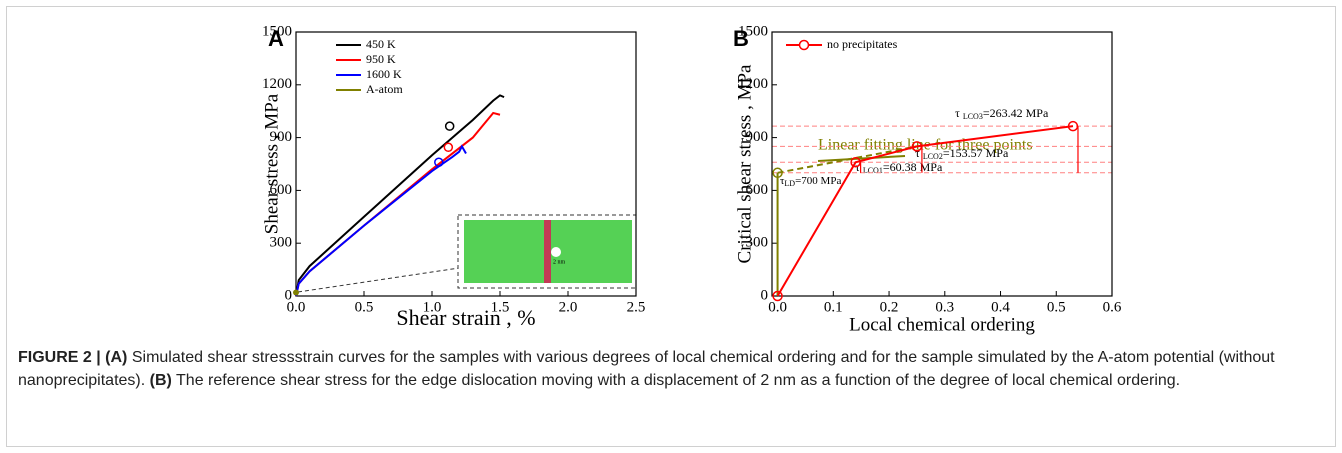 The height and width of the screenshot is (453, 1342). Describe the element at coordinates (547, 251) in the screenshot. I see `inset-band` at that location.